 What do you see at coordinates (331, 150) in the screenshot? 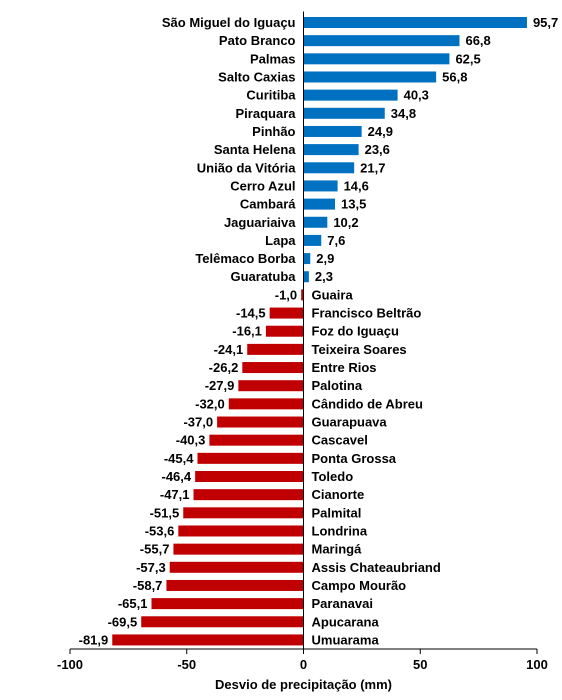
I see `bar-santa-helena` at bounding box center [331, 150].